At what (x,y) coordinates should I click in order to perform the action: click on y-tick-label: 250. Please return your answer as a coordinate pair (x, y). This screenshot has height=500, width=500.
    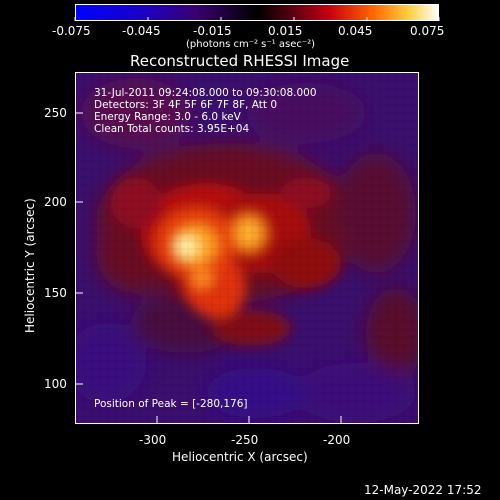
    Looking at the image, I should click on (55, 113).